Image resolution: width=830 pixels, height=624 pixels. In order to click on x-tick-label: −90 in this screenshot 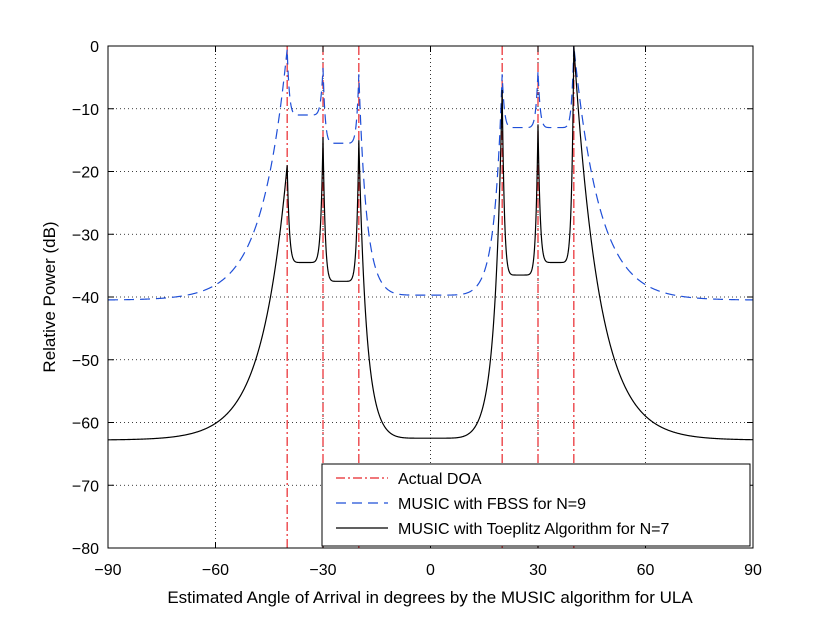, I will do `click(107, 570)`.